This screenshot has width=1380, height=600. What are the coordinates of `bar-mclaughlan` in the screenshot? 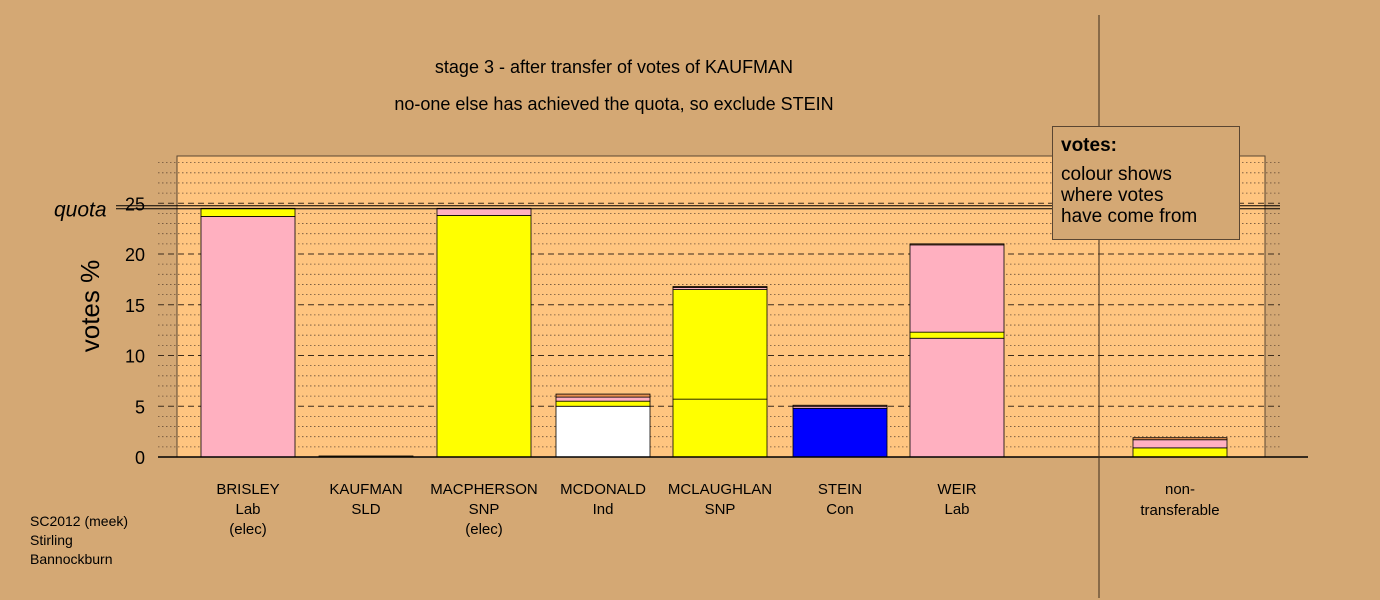 It's located at (720, 372).